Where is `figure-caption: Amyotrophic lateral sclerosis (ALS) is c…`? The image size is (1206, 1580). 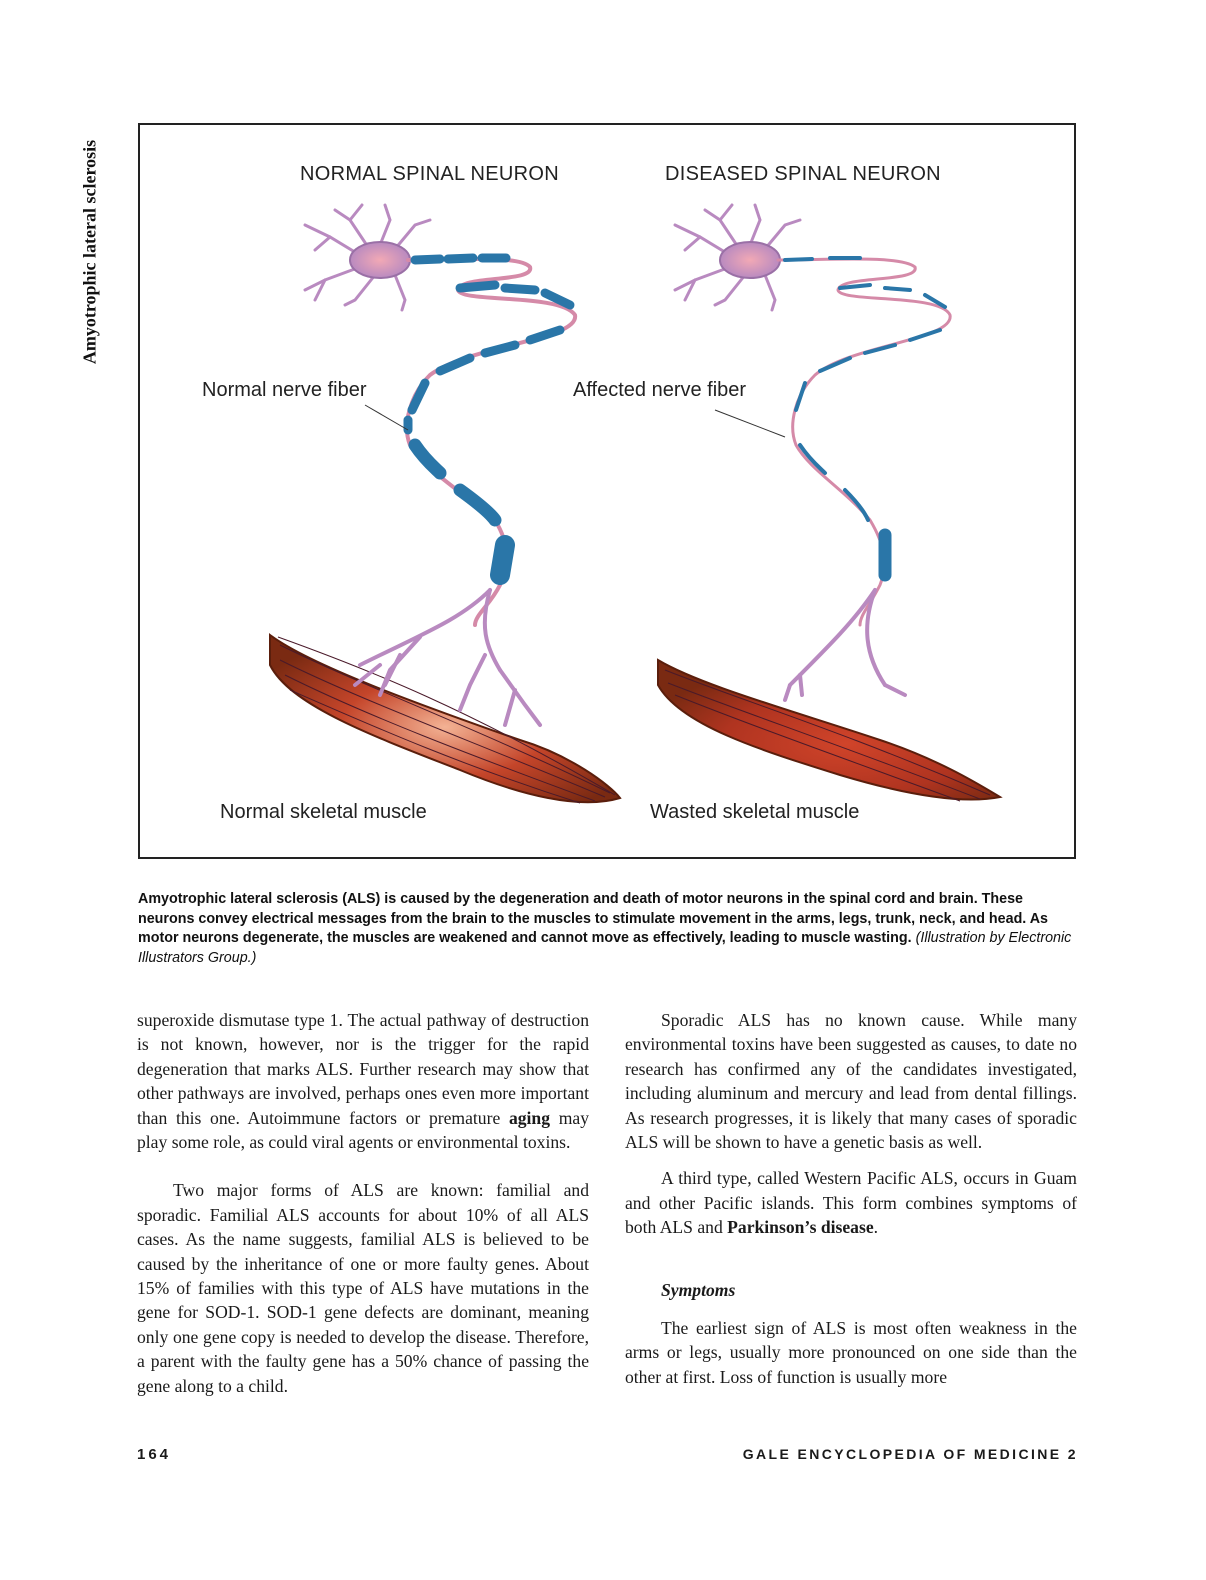 figure-caption: Amyotrophic lateral sclerosis (ALS) is c… is located at coordinates (608, 929).